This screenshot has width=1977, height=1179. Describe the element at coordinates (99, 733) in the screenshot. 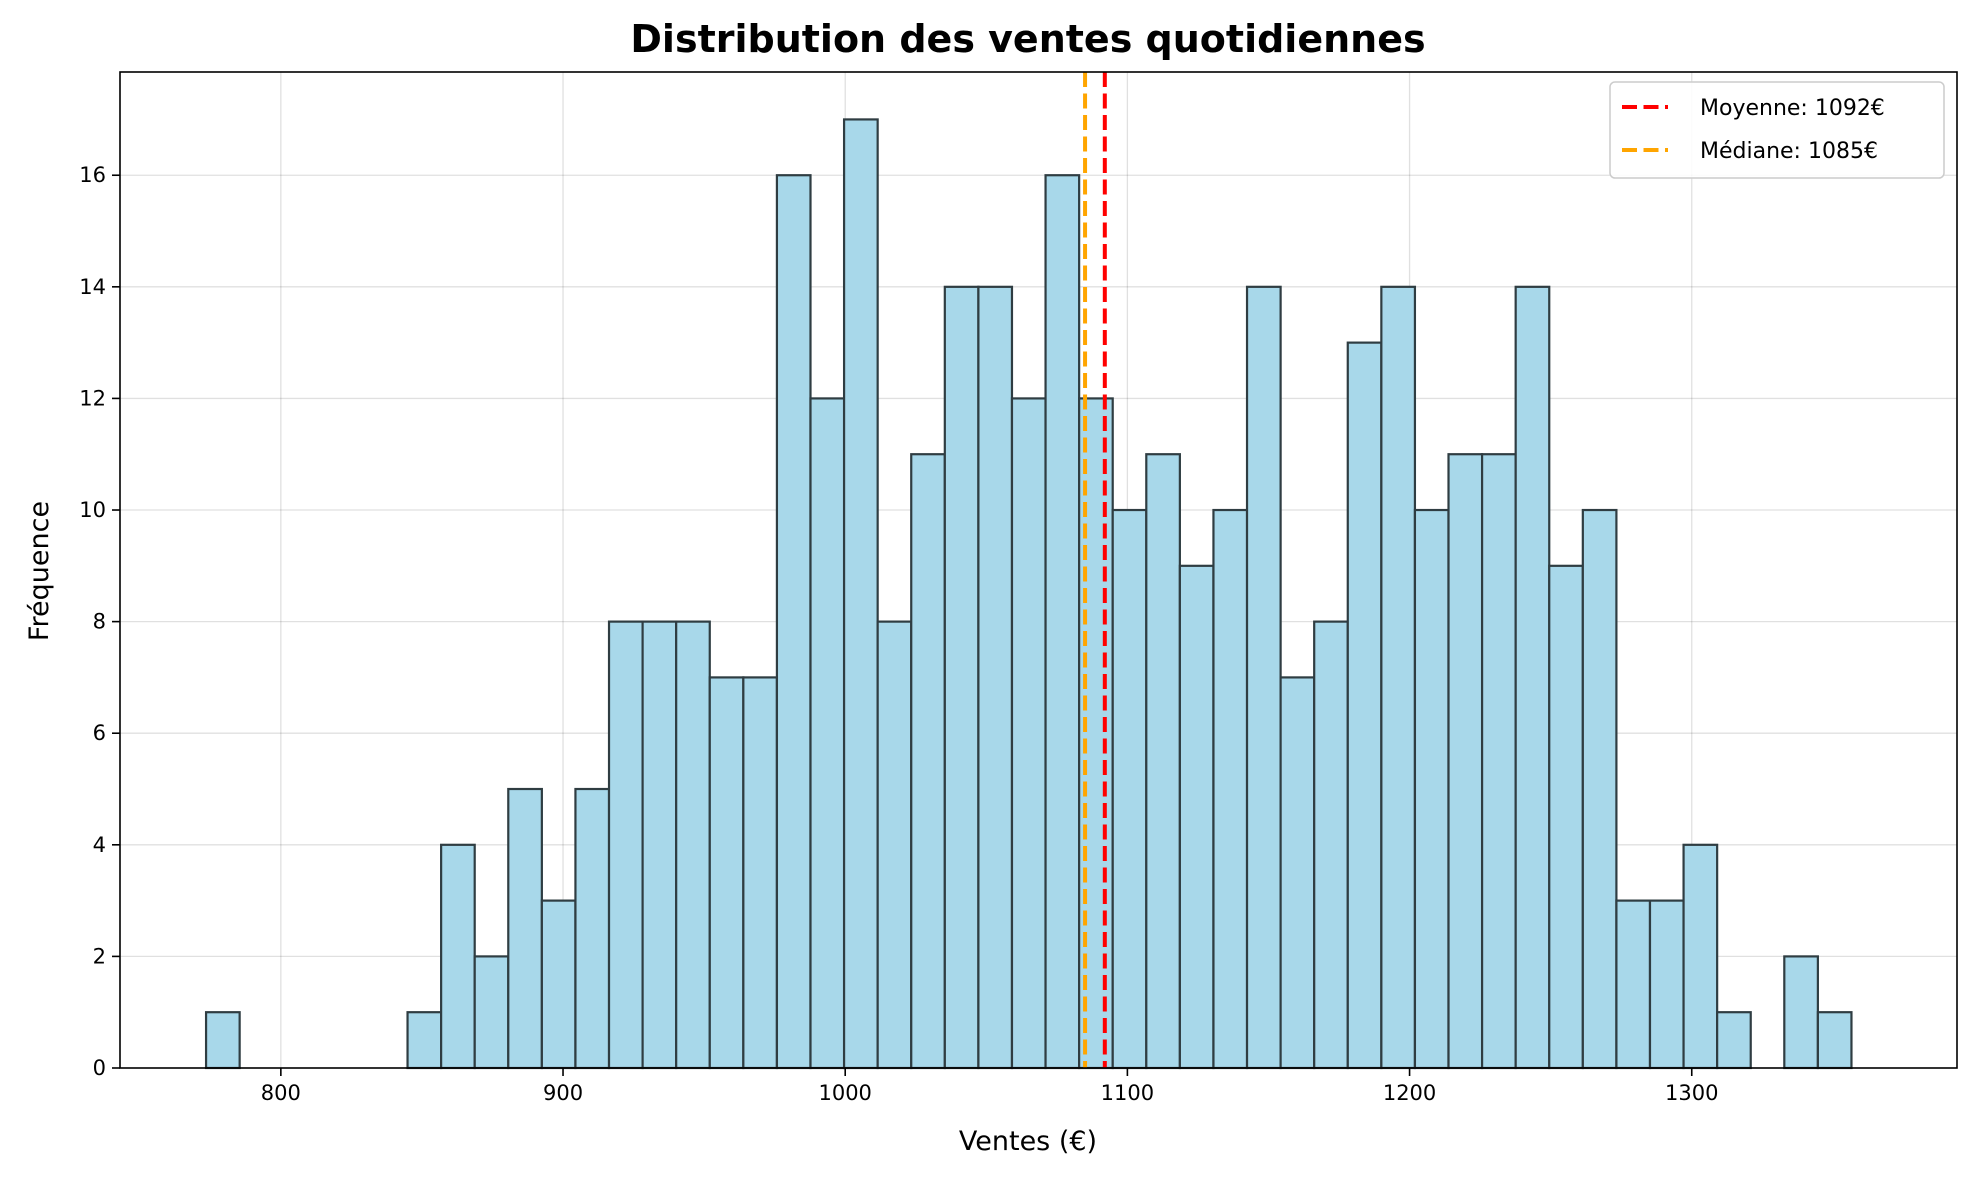

I see `y-tick-label: 6` at that location.